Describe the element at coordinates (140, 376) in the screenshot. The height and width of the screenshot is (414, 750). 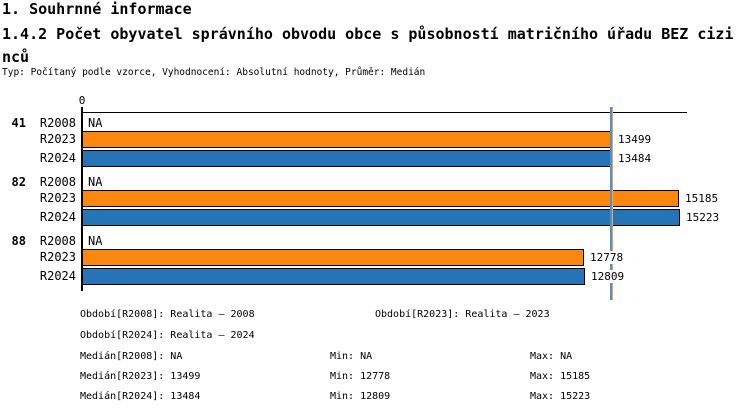
I see `stat-median-r2023: Medián[R2023]: 13499` at that location.